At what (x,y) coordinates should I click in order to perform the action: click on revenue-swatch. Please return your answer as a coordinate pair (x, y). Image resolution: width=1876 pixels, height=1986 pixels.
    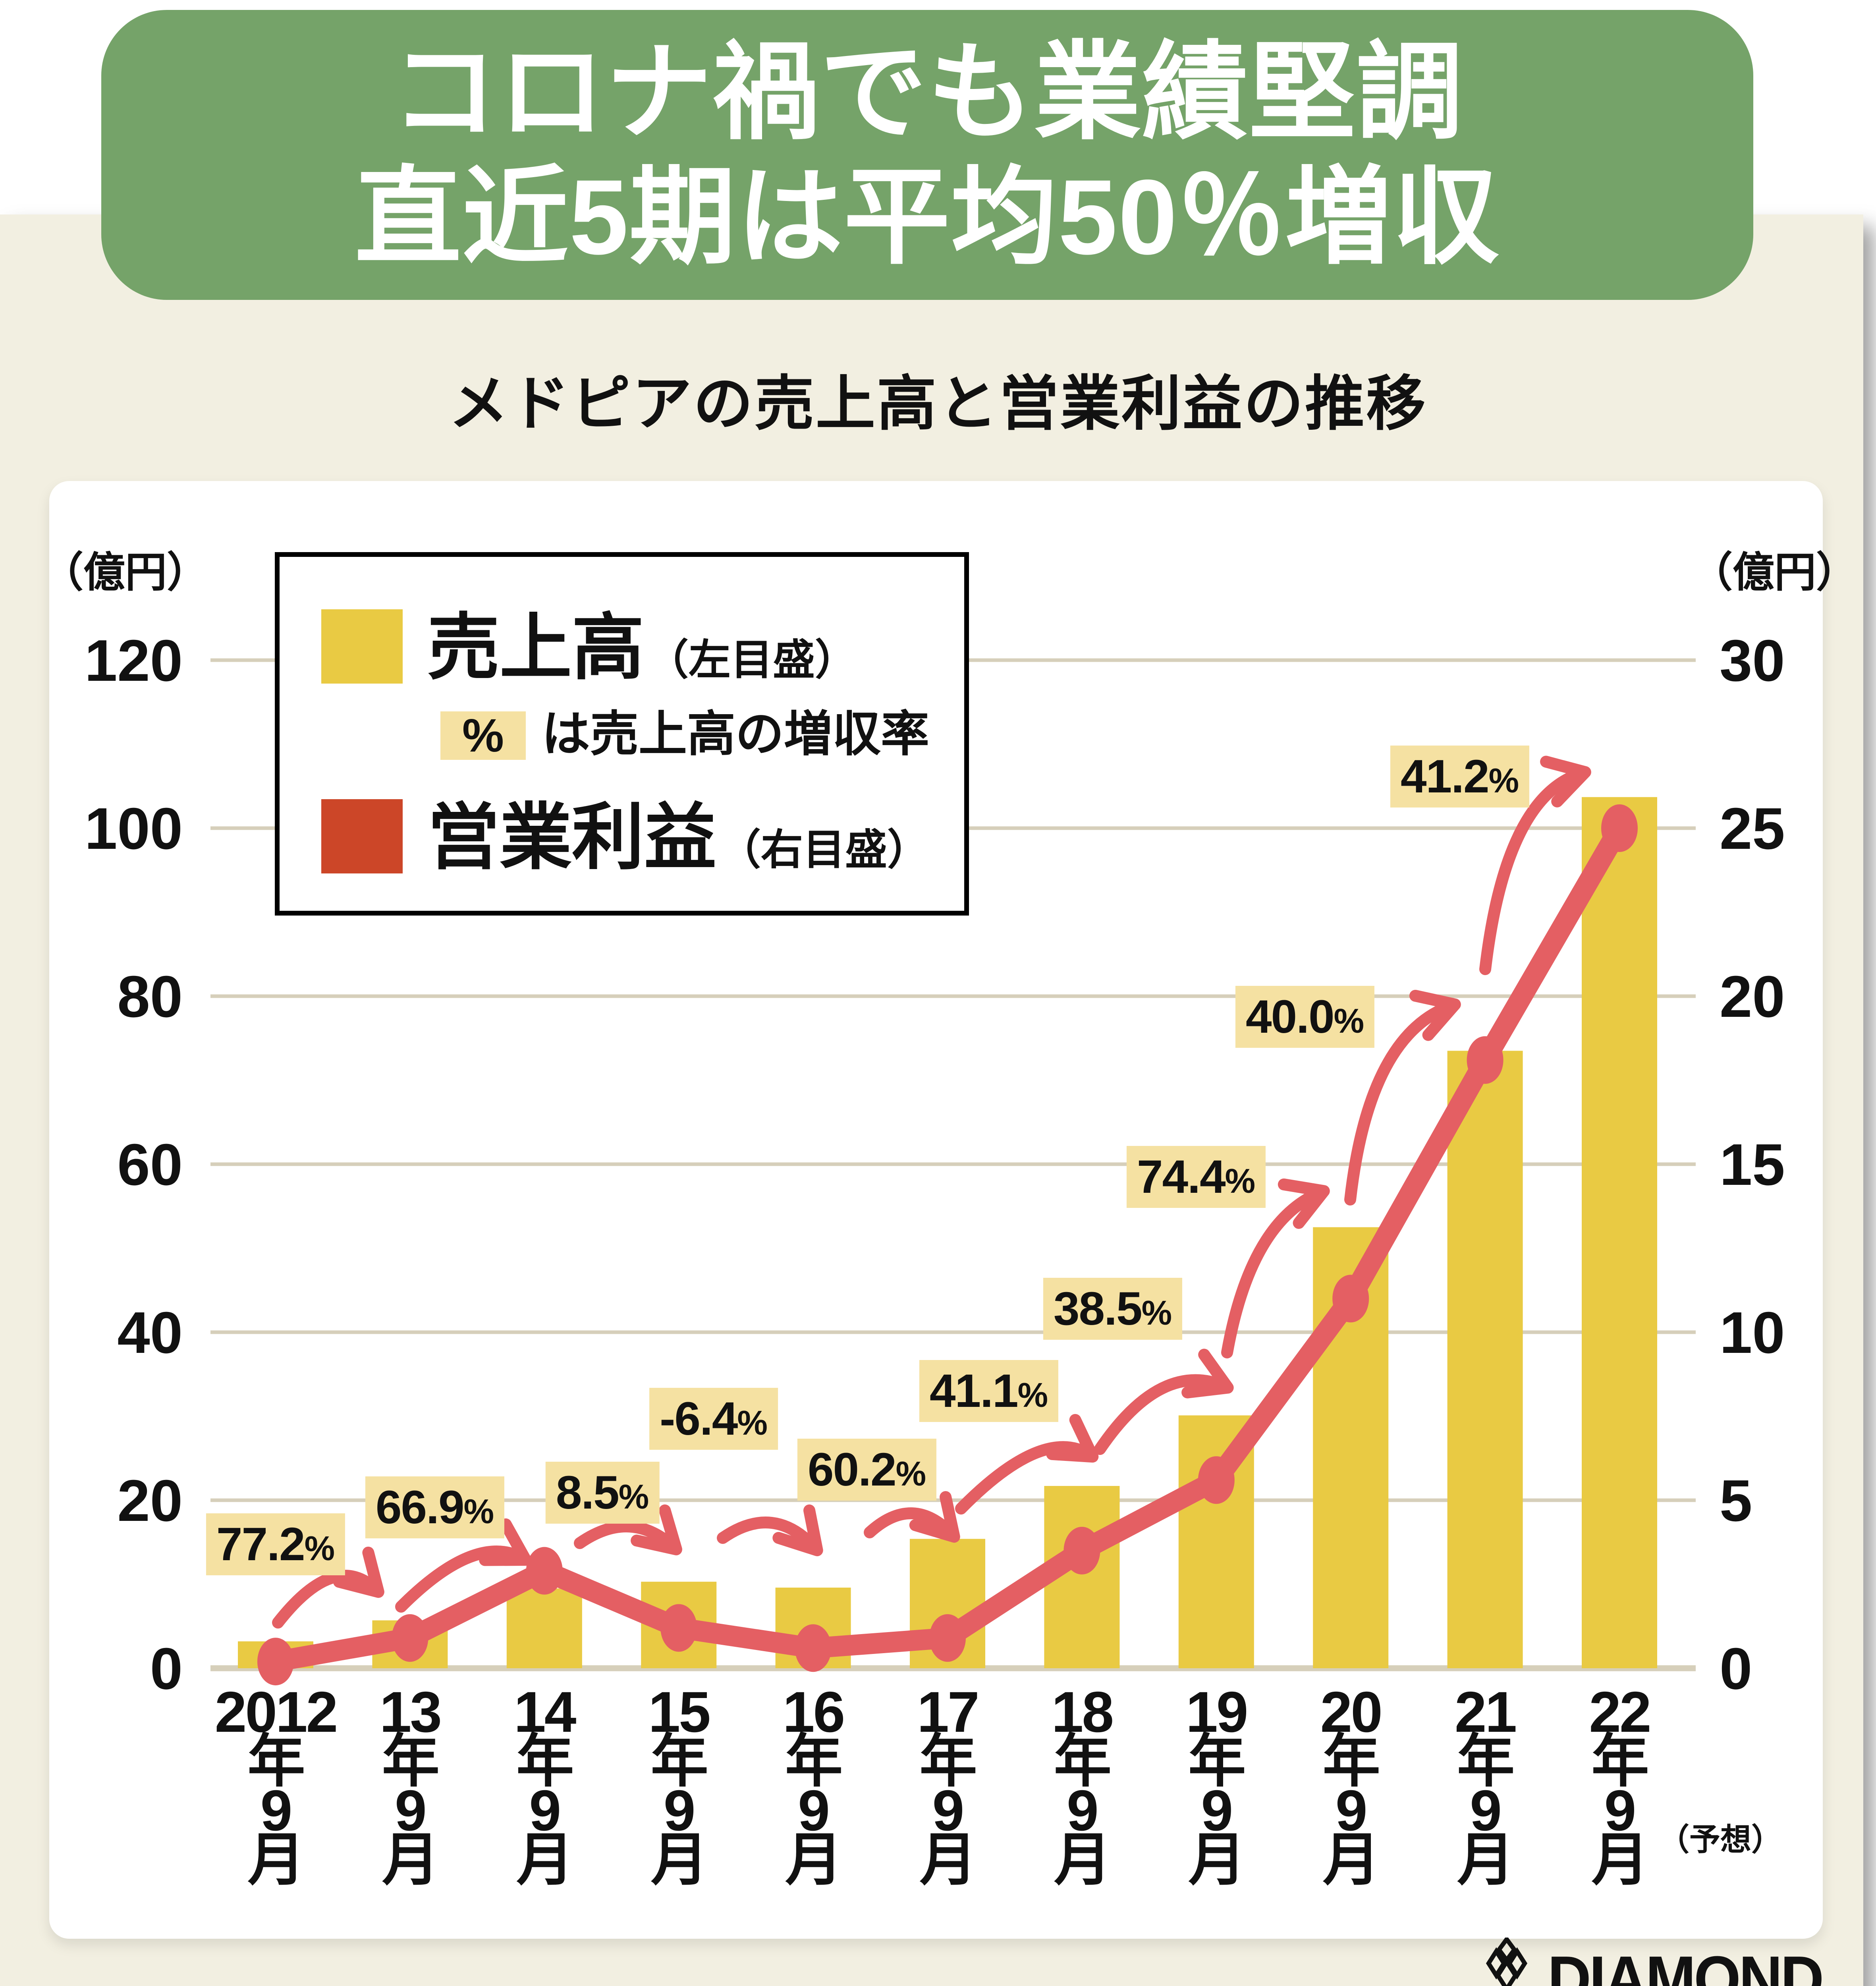
    Looking at the image, I should click on (362, 646).